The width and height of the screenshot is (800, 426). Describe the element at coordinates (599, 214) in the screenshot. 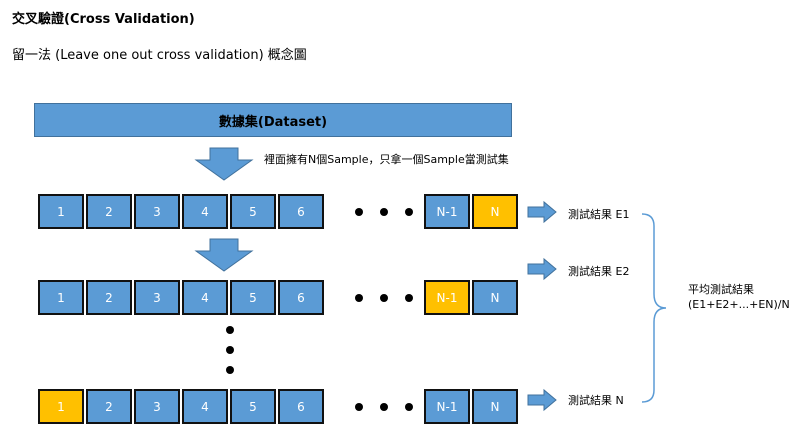

I see `result-label-e1: 測試結果 E1` at that location.